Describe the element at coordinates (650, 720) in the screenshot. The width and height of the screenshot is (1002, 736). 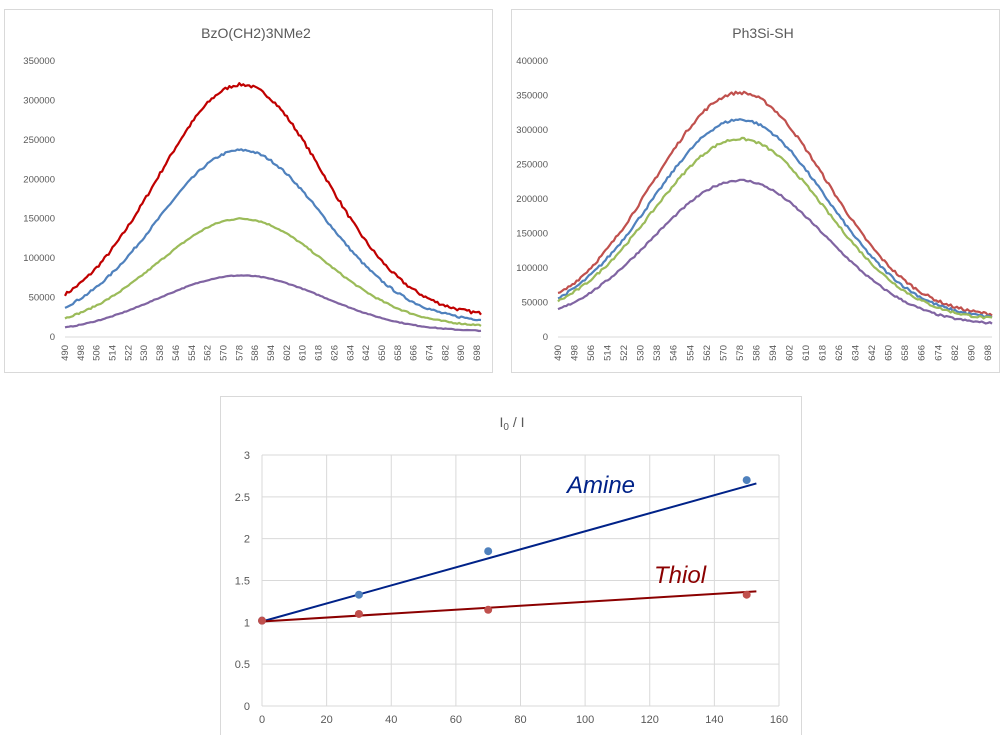
I see `x-tick-label: 120` at that location.